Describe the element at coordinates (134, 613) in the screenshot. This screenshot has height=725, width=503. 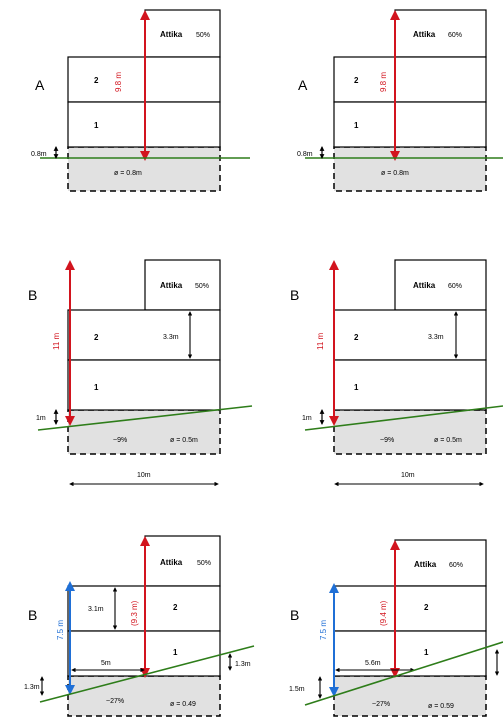
I see `height-label: (9.3 m)` at that location.